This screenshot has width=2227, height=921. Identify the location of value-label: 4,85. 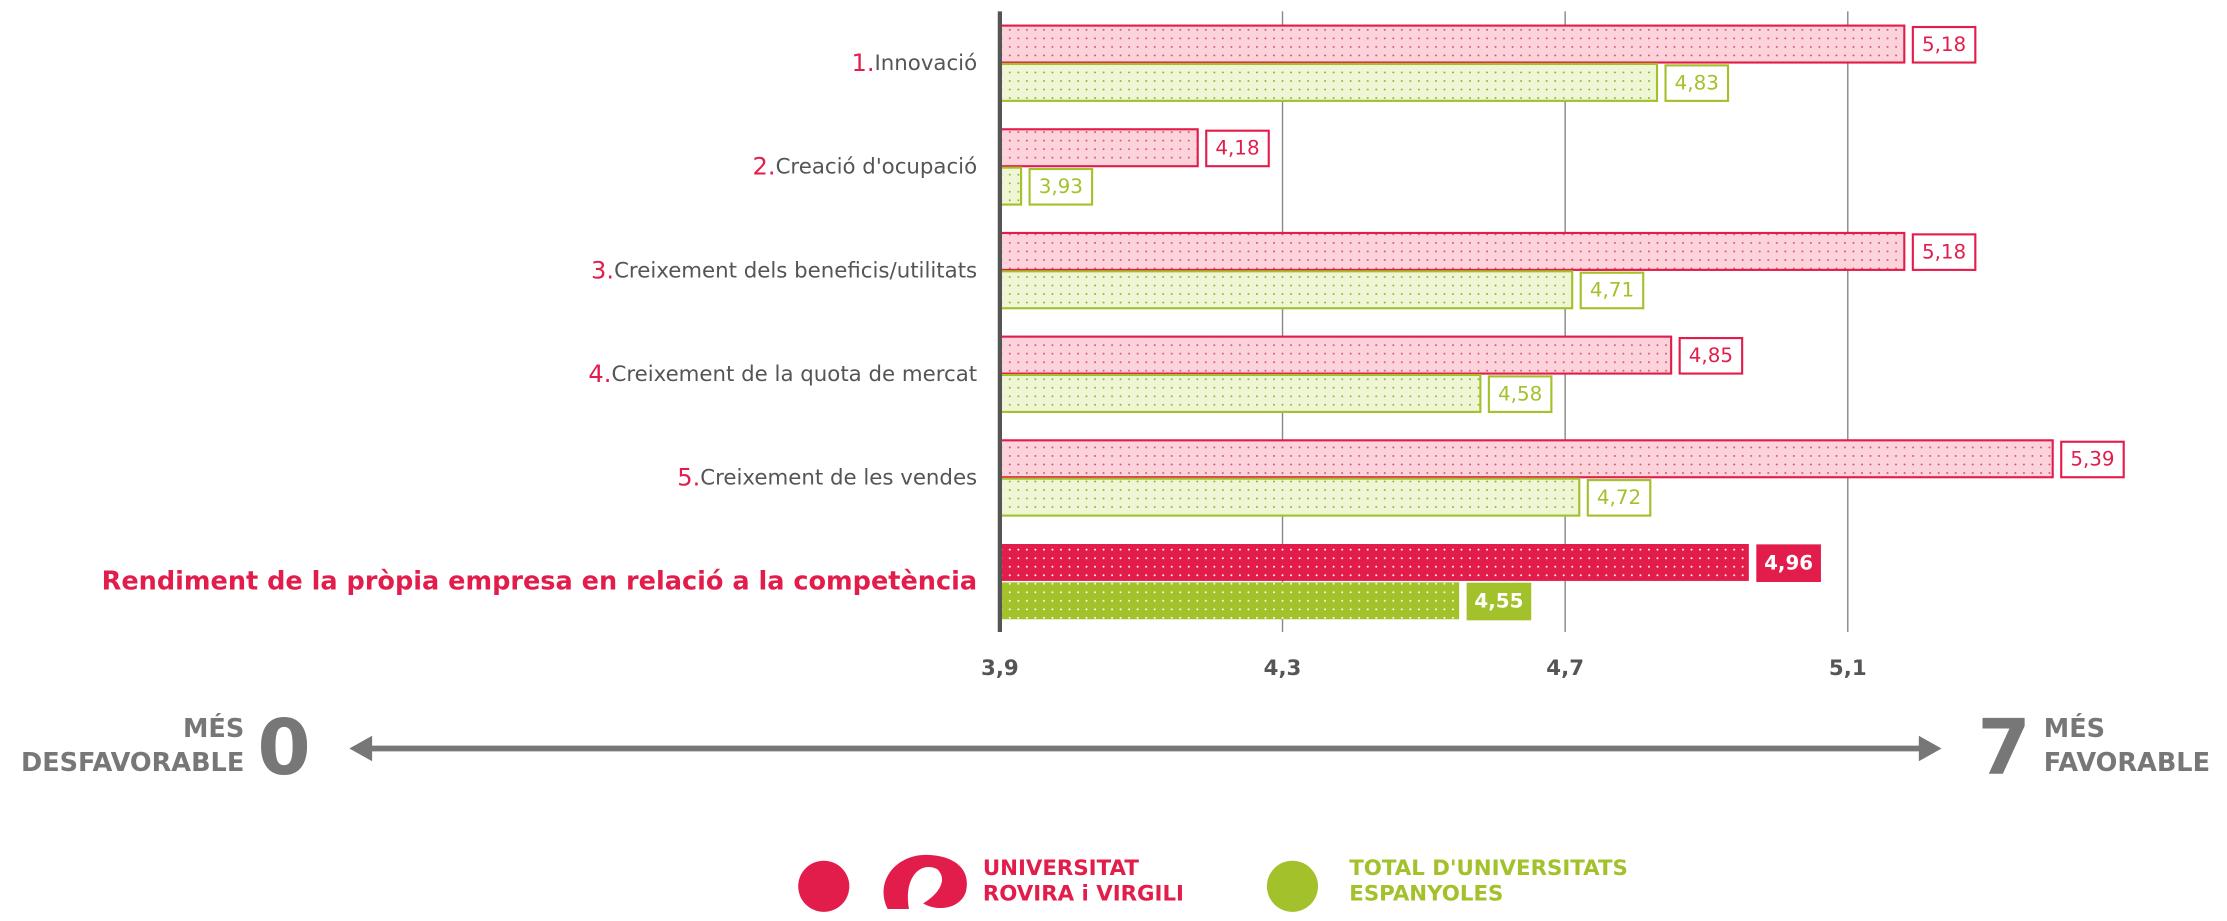
(1711, 355).